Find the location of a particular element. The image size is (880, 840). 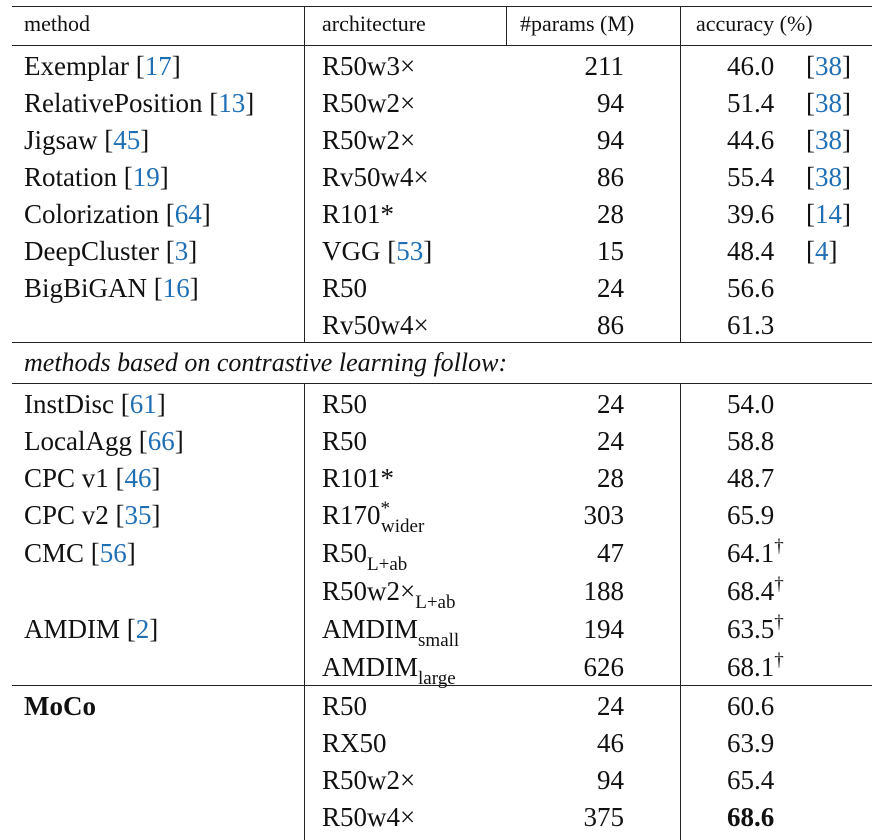

method-cell: CPC v2 [35] is located at coordinates (92, 515).